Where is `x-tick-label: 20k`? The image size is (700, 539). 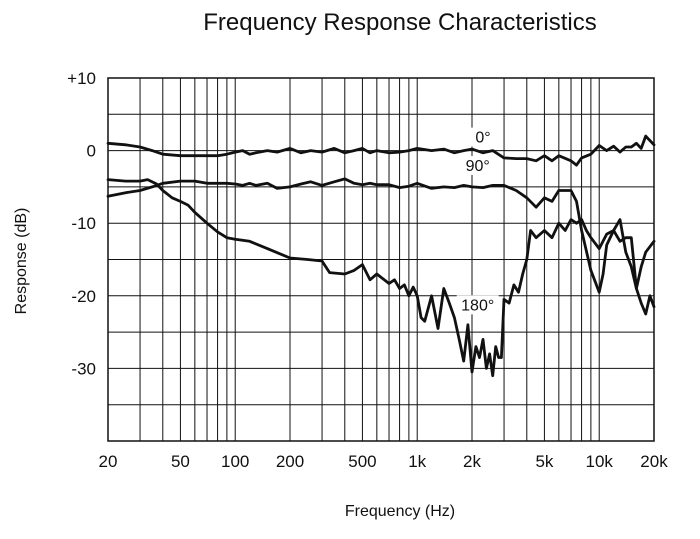
x-tick-label: 20k is located at coordinates (654, 461).